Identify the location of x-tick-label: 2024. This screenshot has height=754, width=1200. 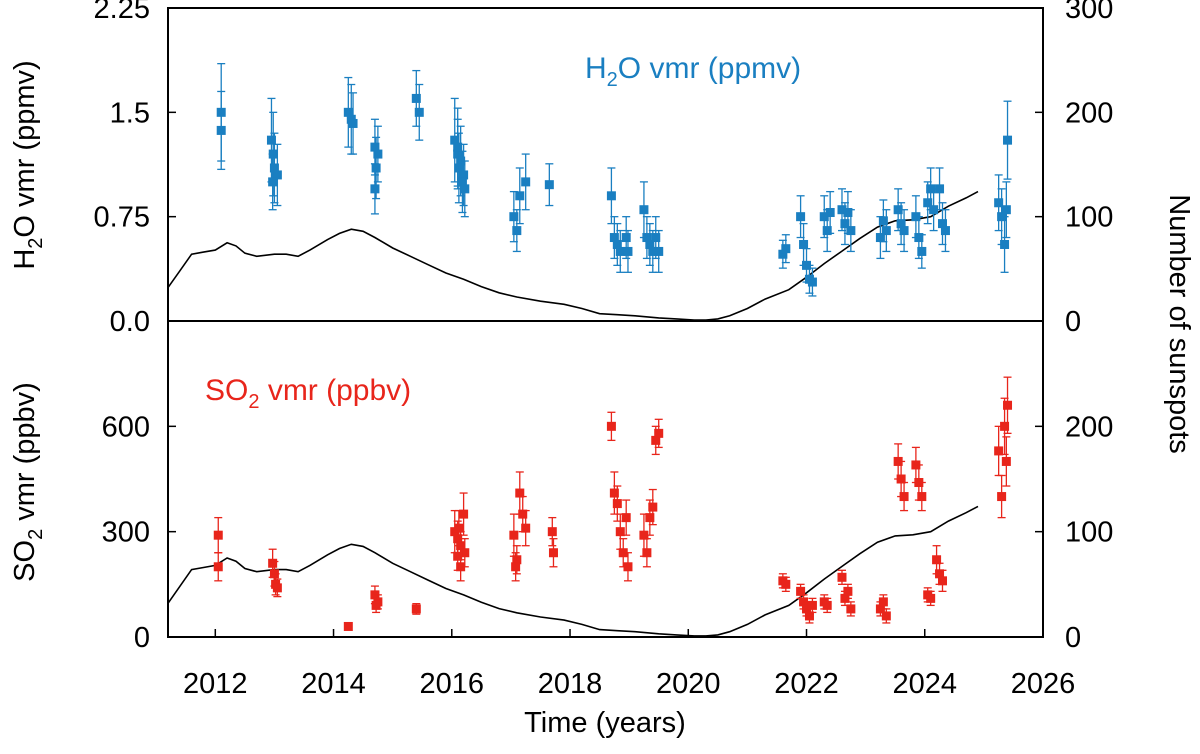
(924, 684).